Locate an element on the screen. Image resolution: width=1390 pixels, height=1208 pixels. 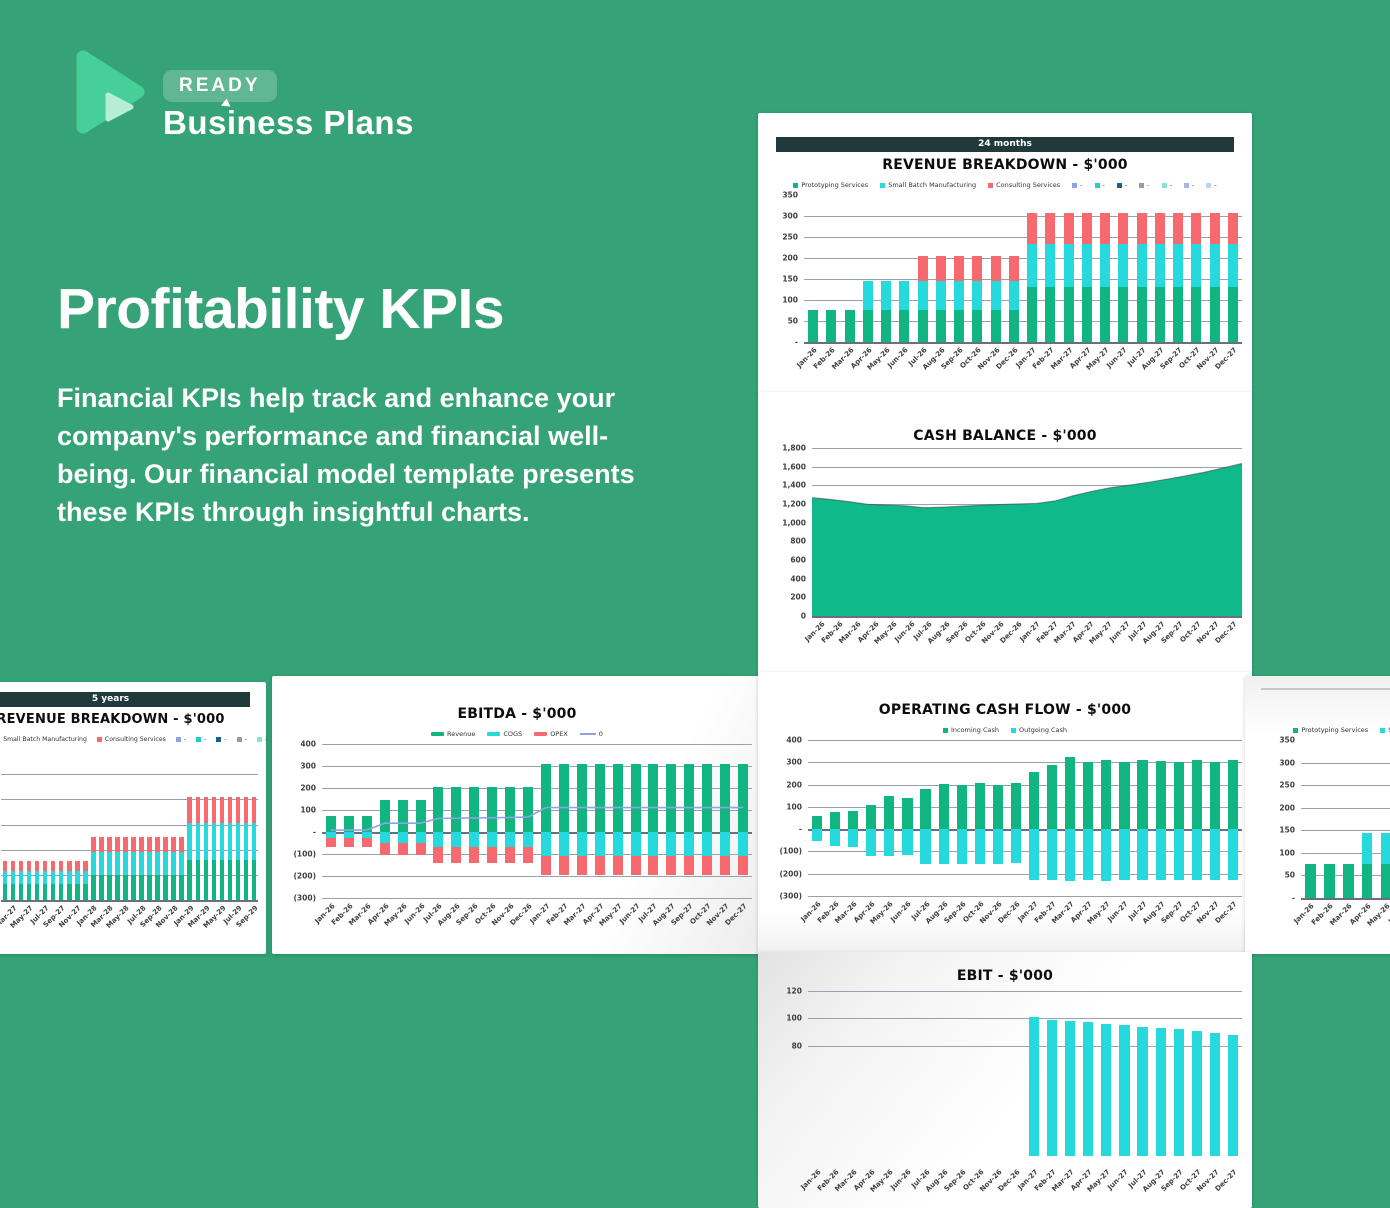
page-title: Profitability KPIs is located at coordinates (280, 309).